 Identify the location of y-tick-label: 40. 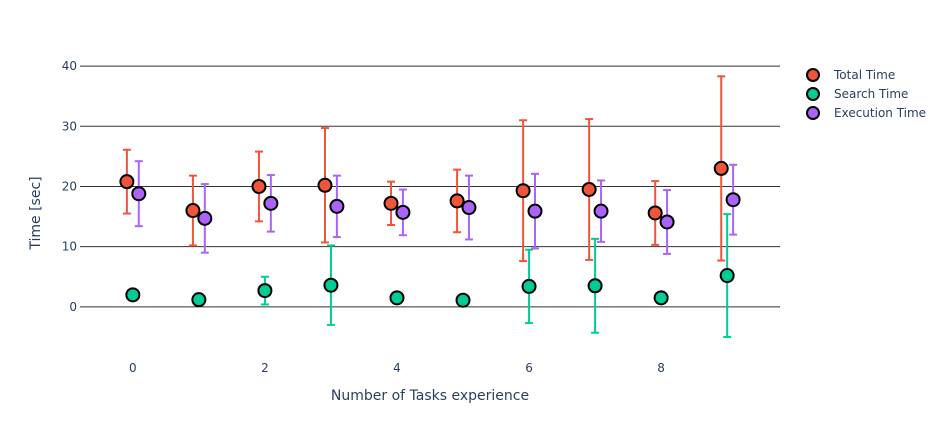
(69, 66).